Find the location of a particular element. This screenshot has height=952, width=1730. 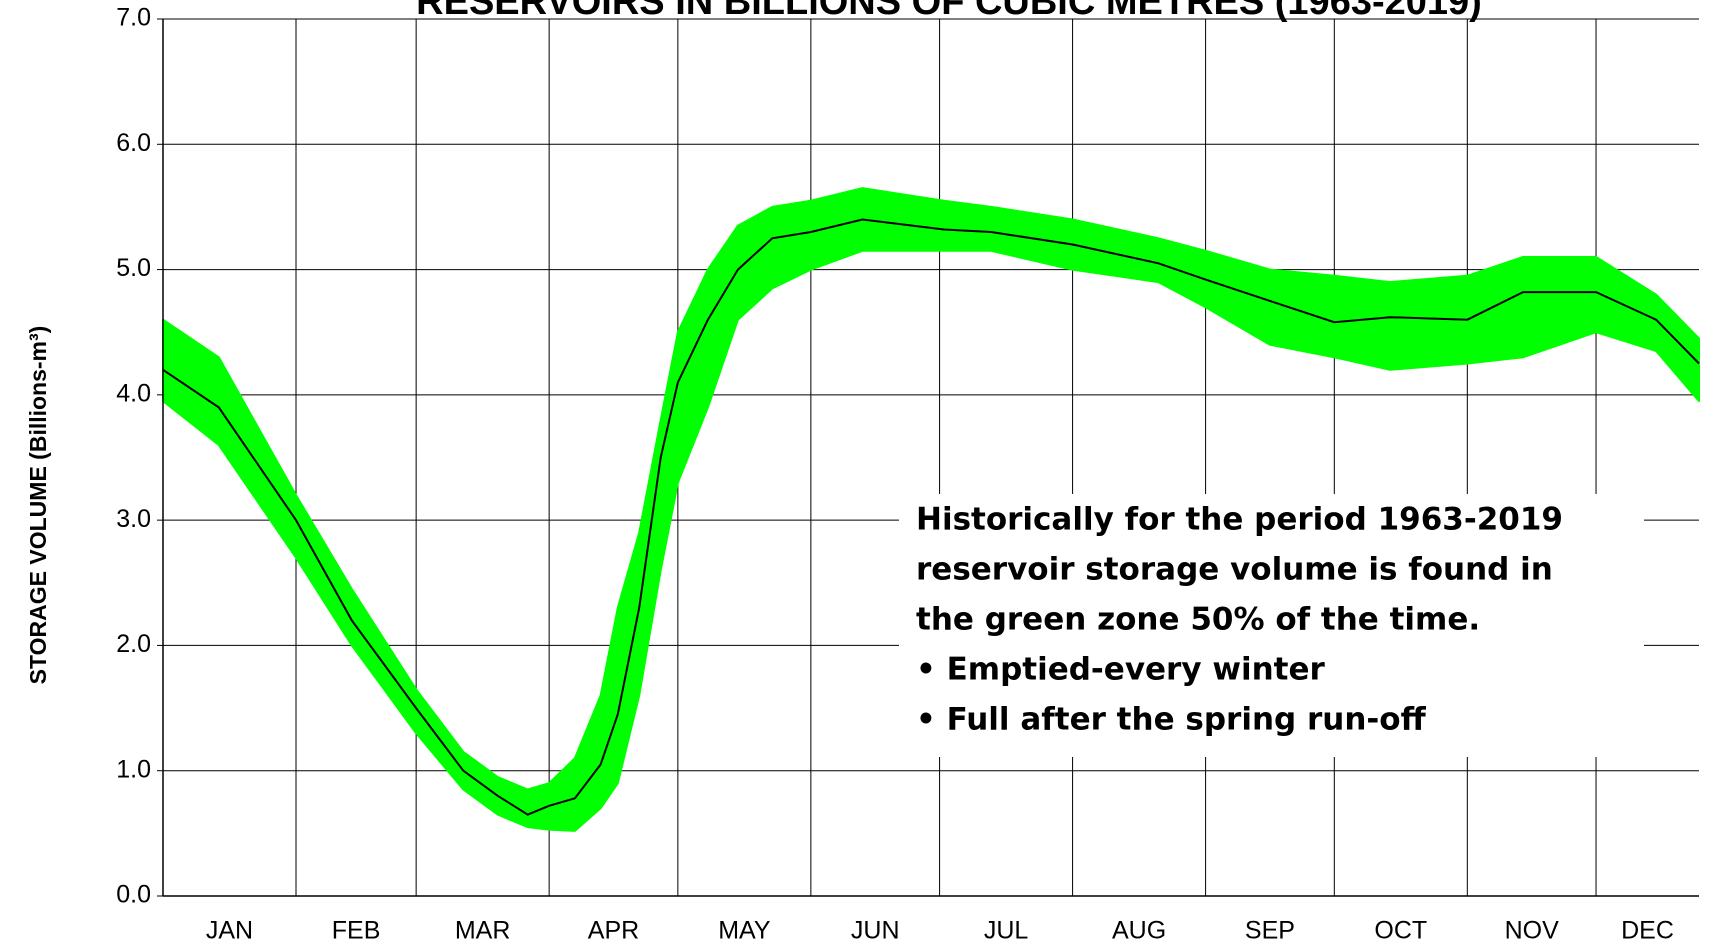

x-tick-label: NOV is located at coordinates (1532, 931).